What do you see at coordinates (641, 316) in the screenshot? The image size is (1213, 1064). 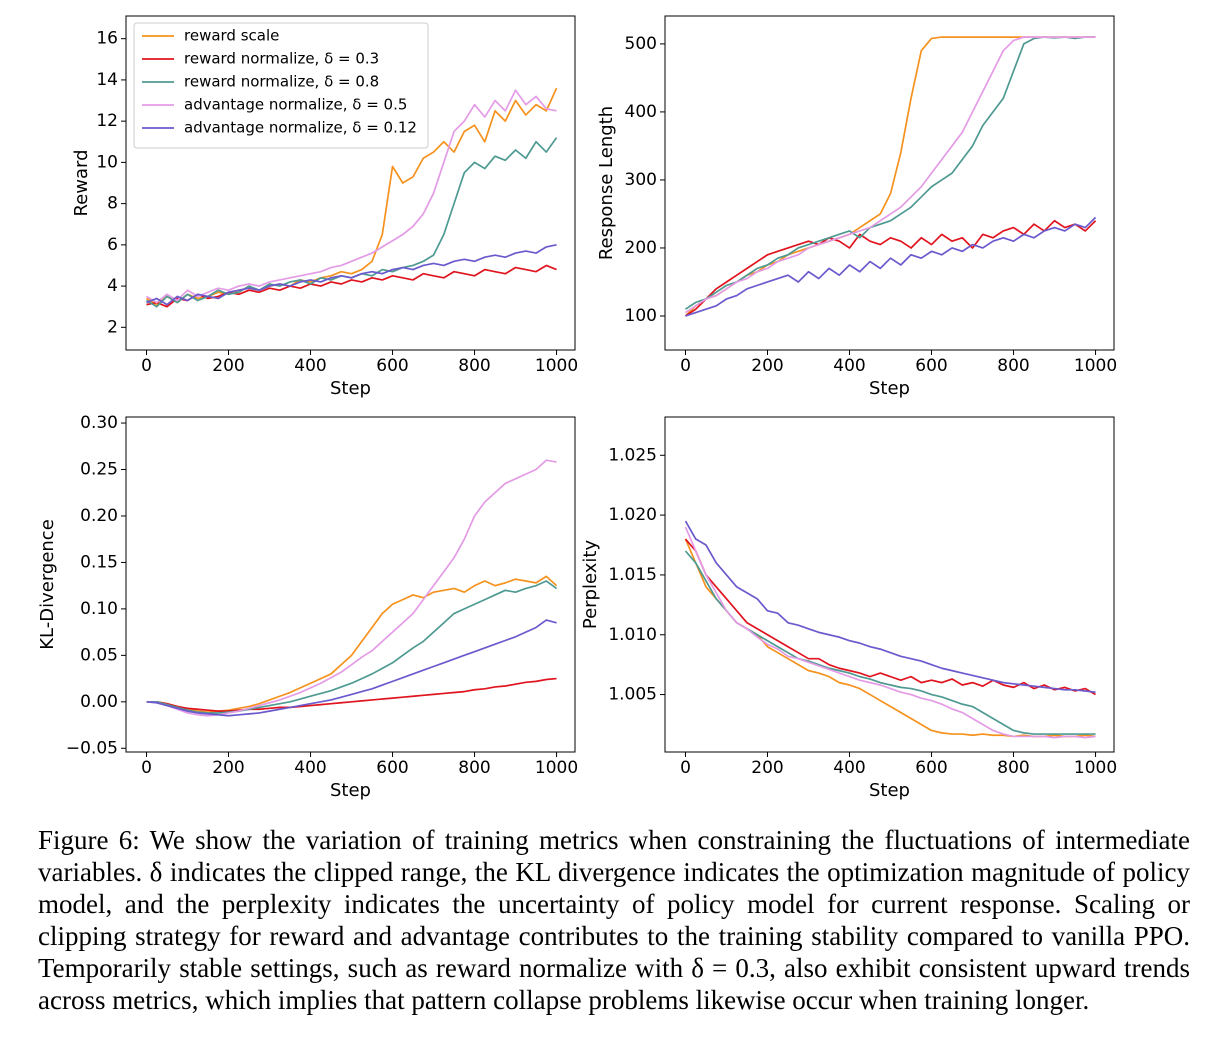 I see `y-tick-label: 100` at bounding box center [641, 316].